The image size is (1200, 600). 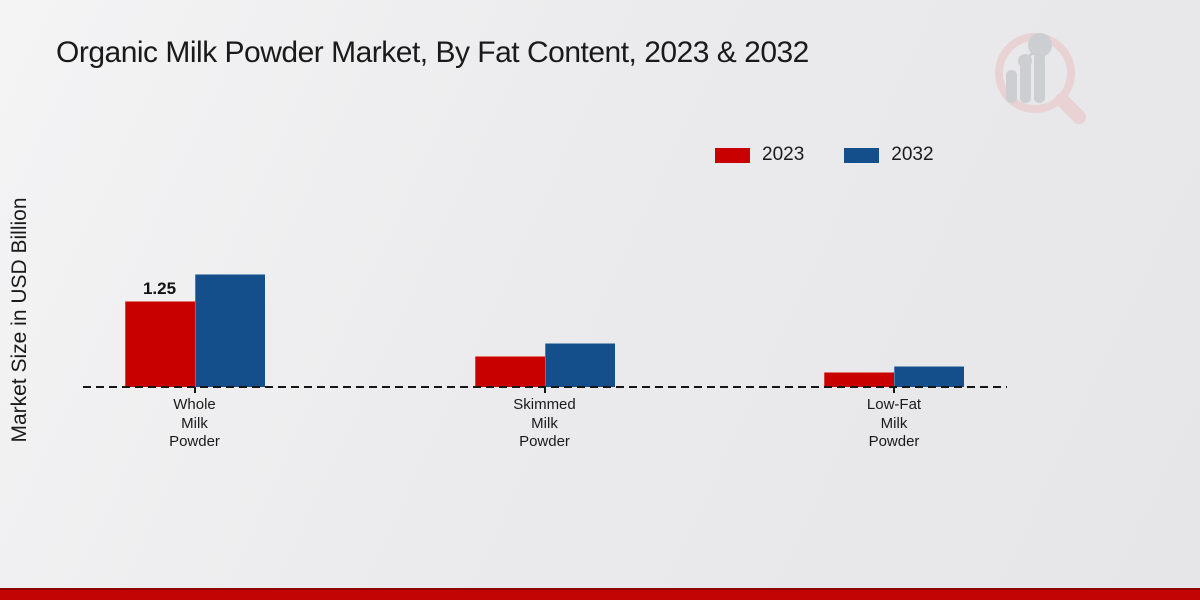 I want to click on x-tick-low-fat-milk-powder, so click(x=894, y=390).